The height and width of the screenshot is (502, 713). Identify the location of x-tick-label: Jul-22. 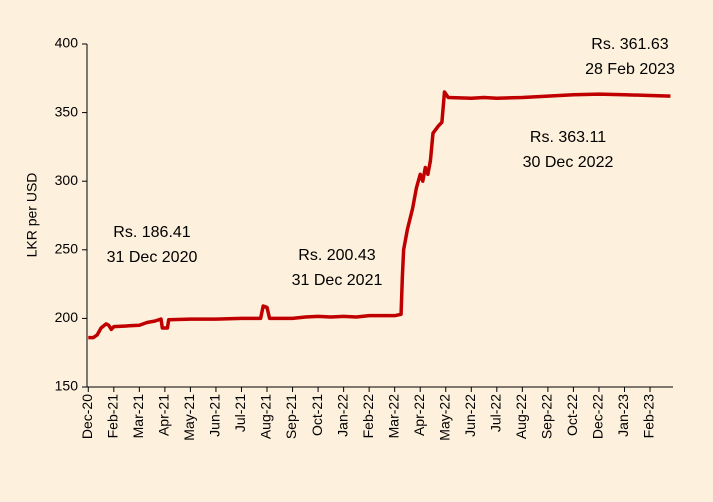
(496, 413).